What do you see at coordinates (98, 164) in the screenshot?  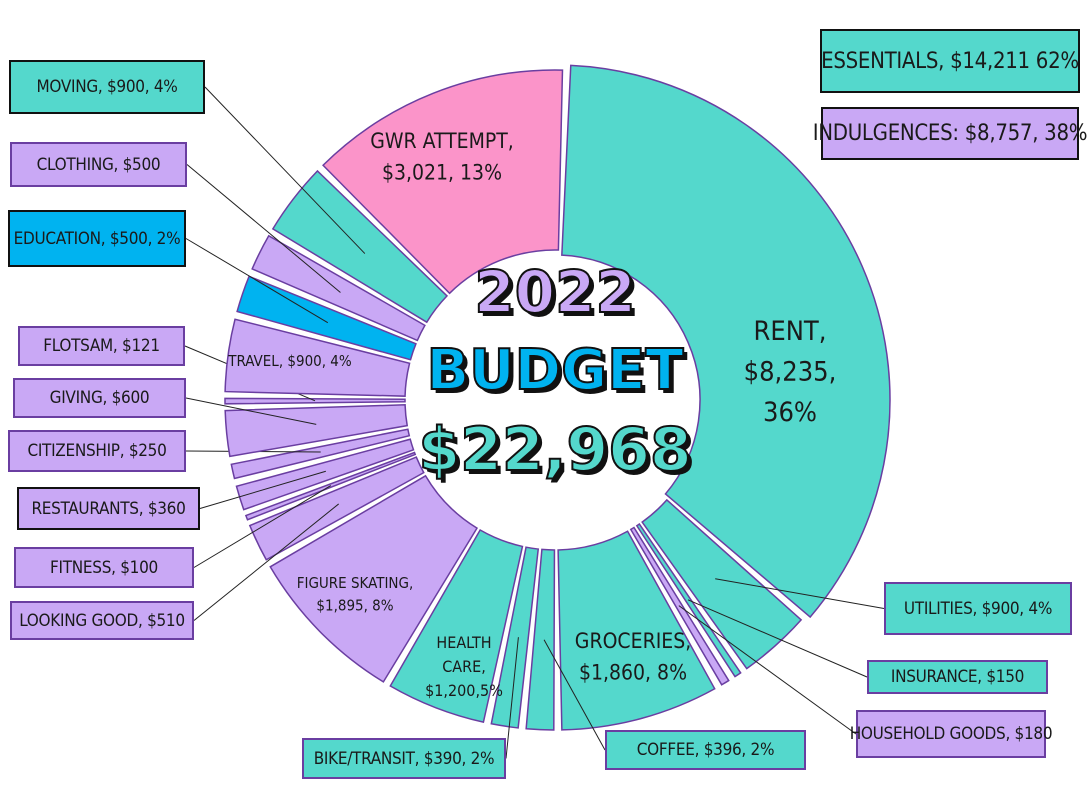 I see `label-clothing: CLOTHING, $500` at bounding box center [98, 164].